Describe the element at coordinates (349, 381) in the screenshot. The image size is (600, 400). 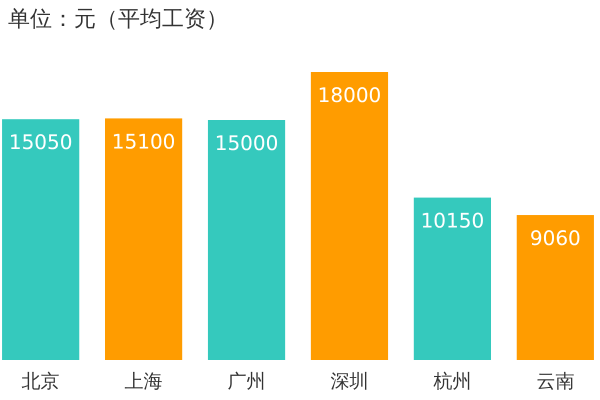
I see `x-tick-label: 深圳` at that location.